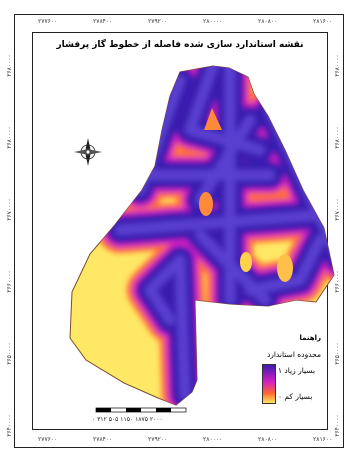  I want to click on legend-title: محدوده استاندارد, so click(293, 354).